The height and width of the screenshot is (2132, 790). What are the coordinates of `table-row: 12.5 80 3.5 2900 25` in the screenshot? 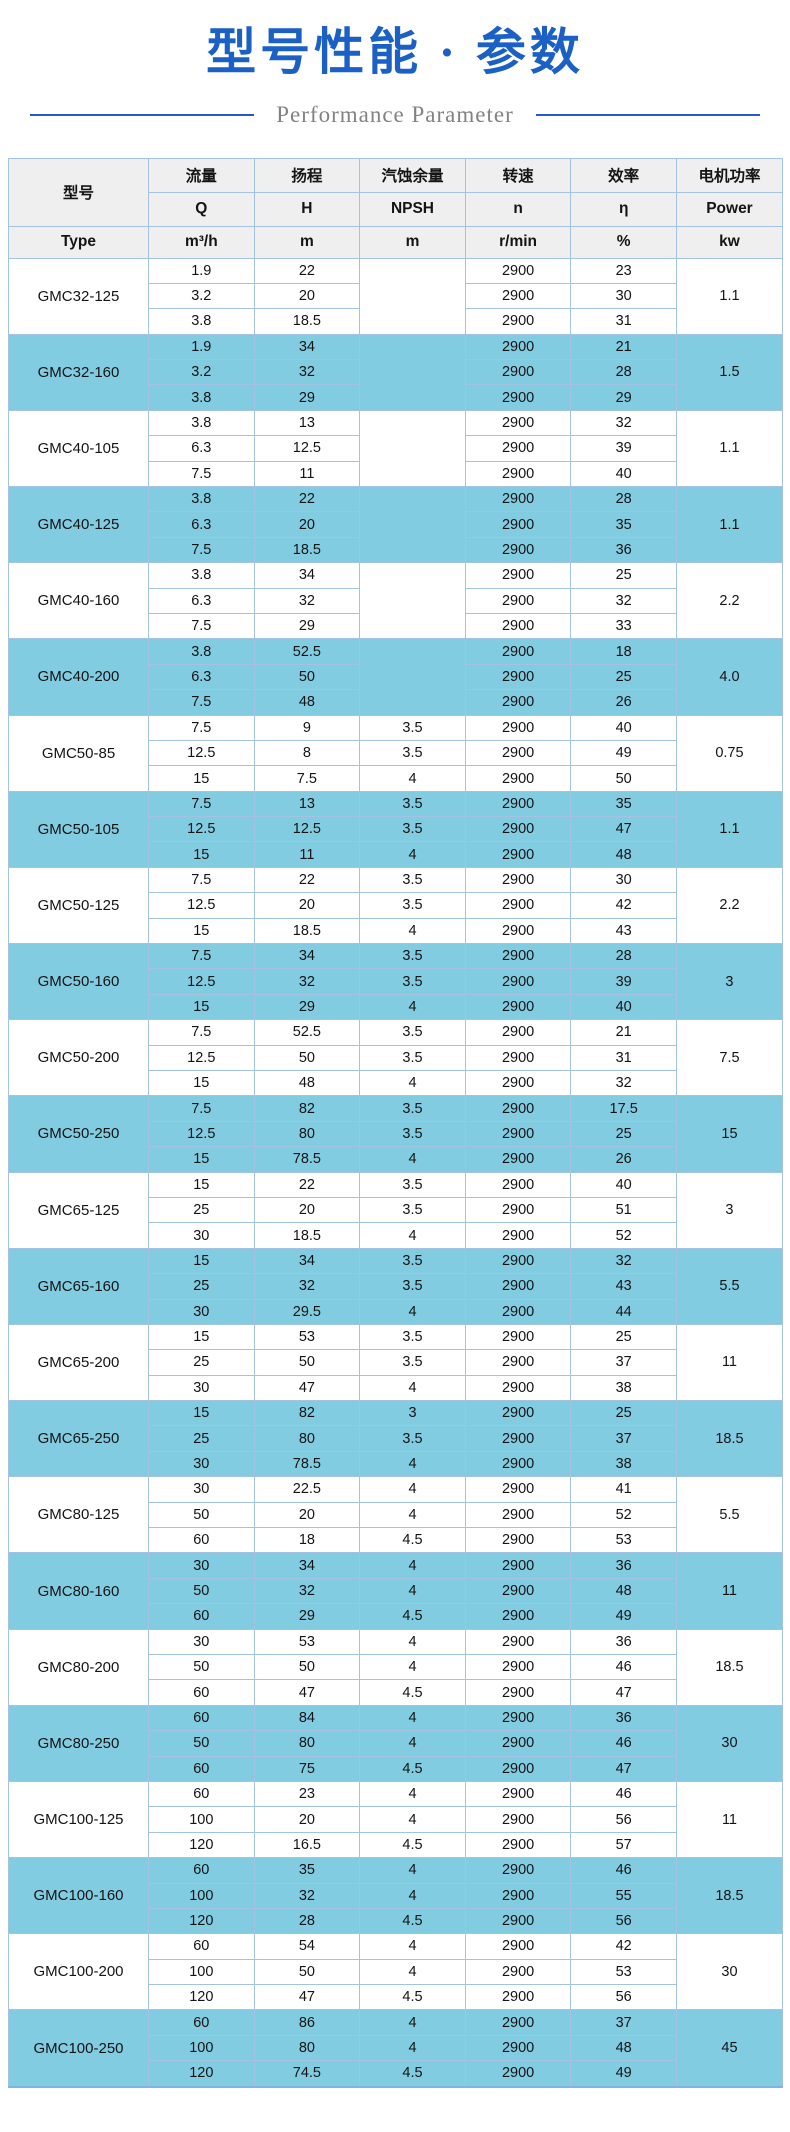 It's located at (396, 1134).